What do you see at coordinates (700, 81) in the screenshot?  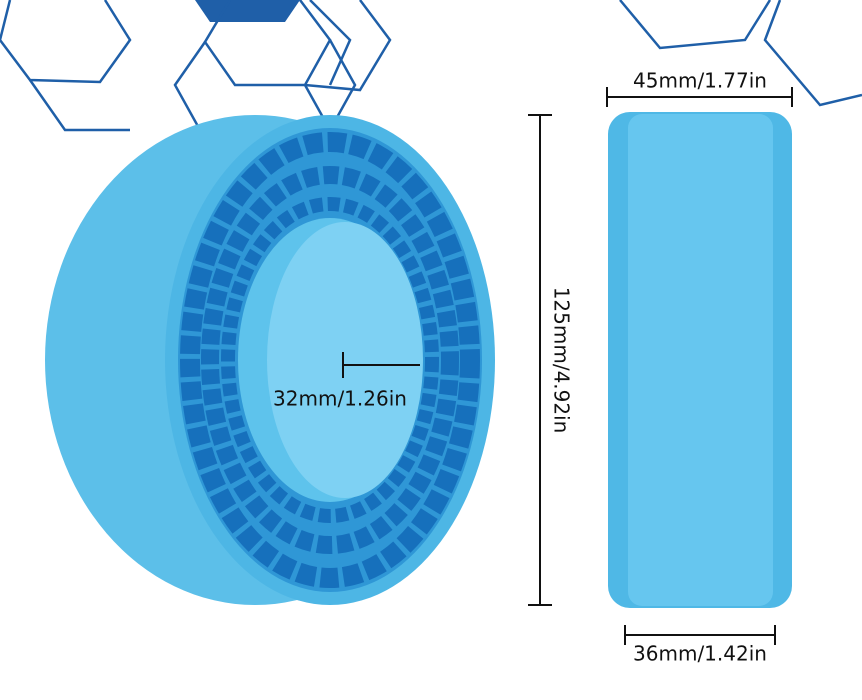 I see `top-width-label: 45mm/1.77in` at bounding box center [700, 81].